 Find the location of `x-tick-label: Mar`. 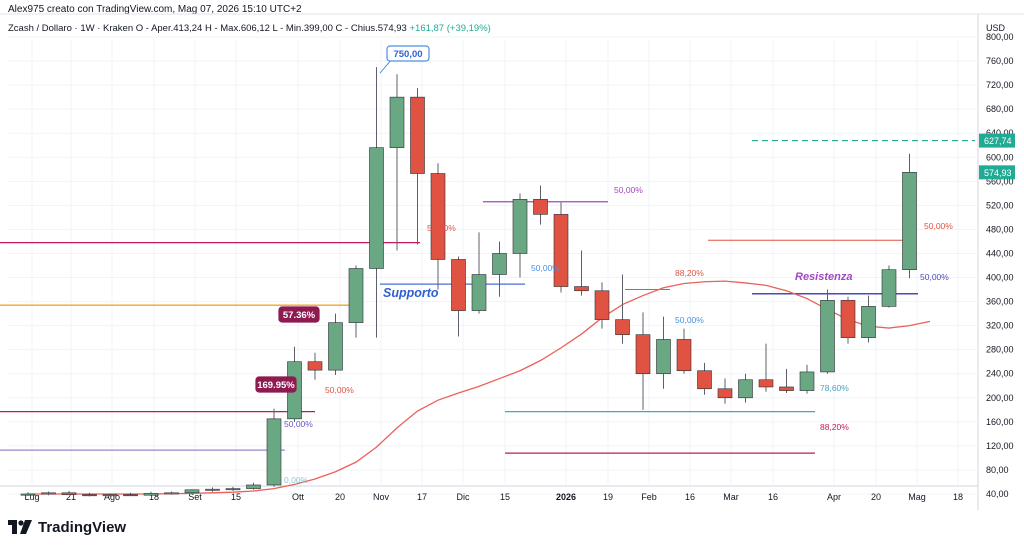

x-tick-label: Mar is located at coordinates (731, 497).